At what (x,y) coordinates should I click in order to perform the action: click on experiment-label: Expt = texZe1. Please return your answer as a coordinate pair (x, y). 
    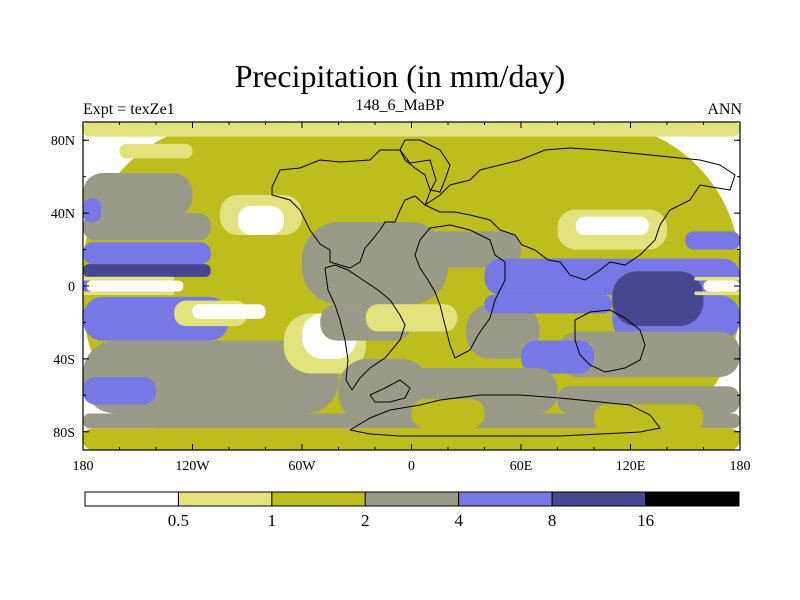
    Looking at the image, I should click on (129, 109).